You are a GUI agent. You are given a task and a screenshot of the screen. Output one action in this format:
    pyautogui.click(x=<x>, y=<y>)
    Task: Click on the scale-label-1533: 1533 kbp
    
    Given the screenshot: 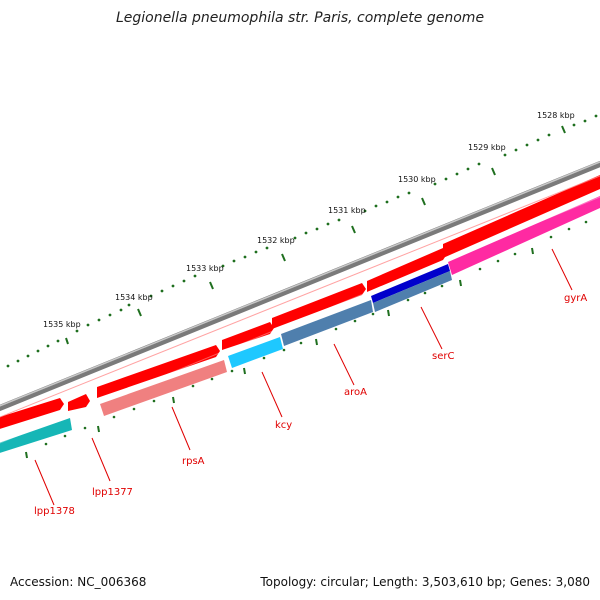 What is the action you would take?
    pyautogui.click(x=205, y=268)
    